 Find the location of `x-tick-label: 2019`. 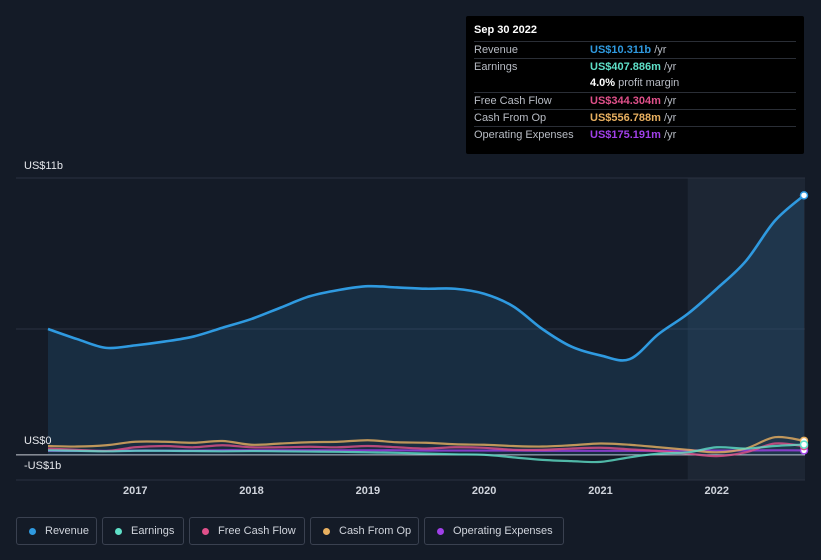

x-tick-label: 2019 is located at coordinates (368, 491).